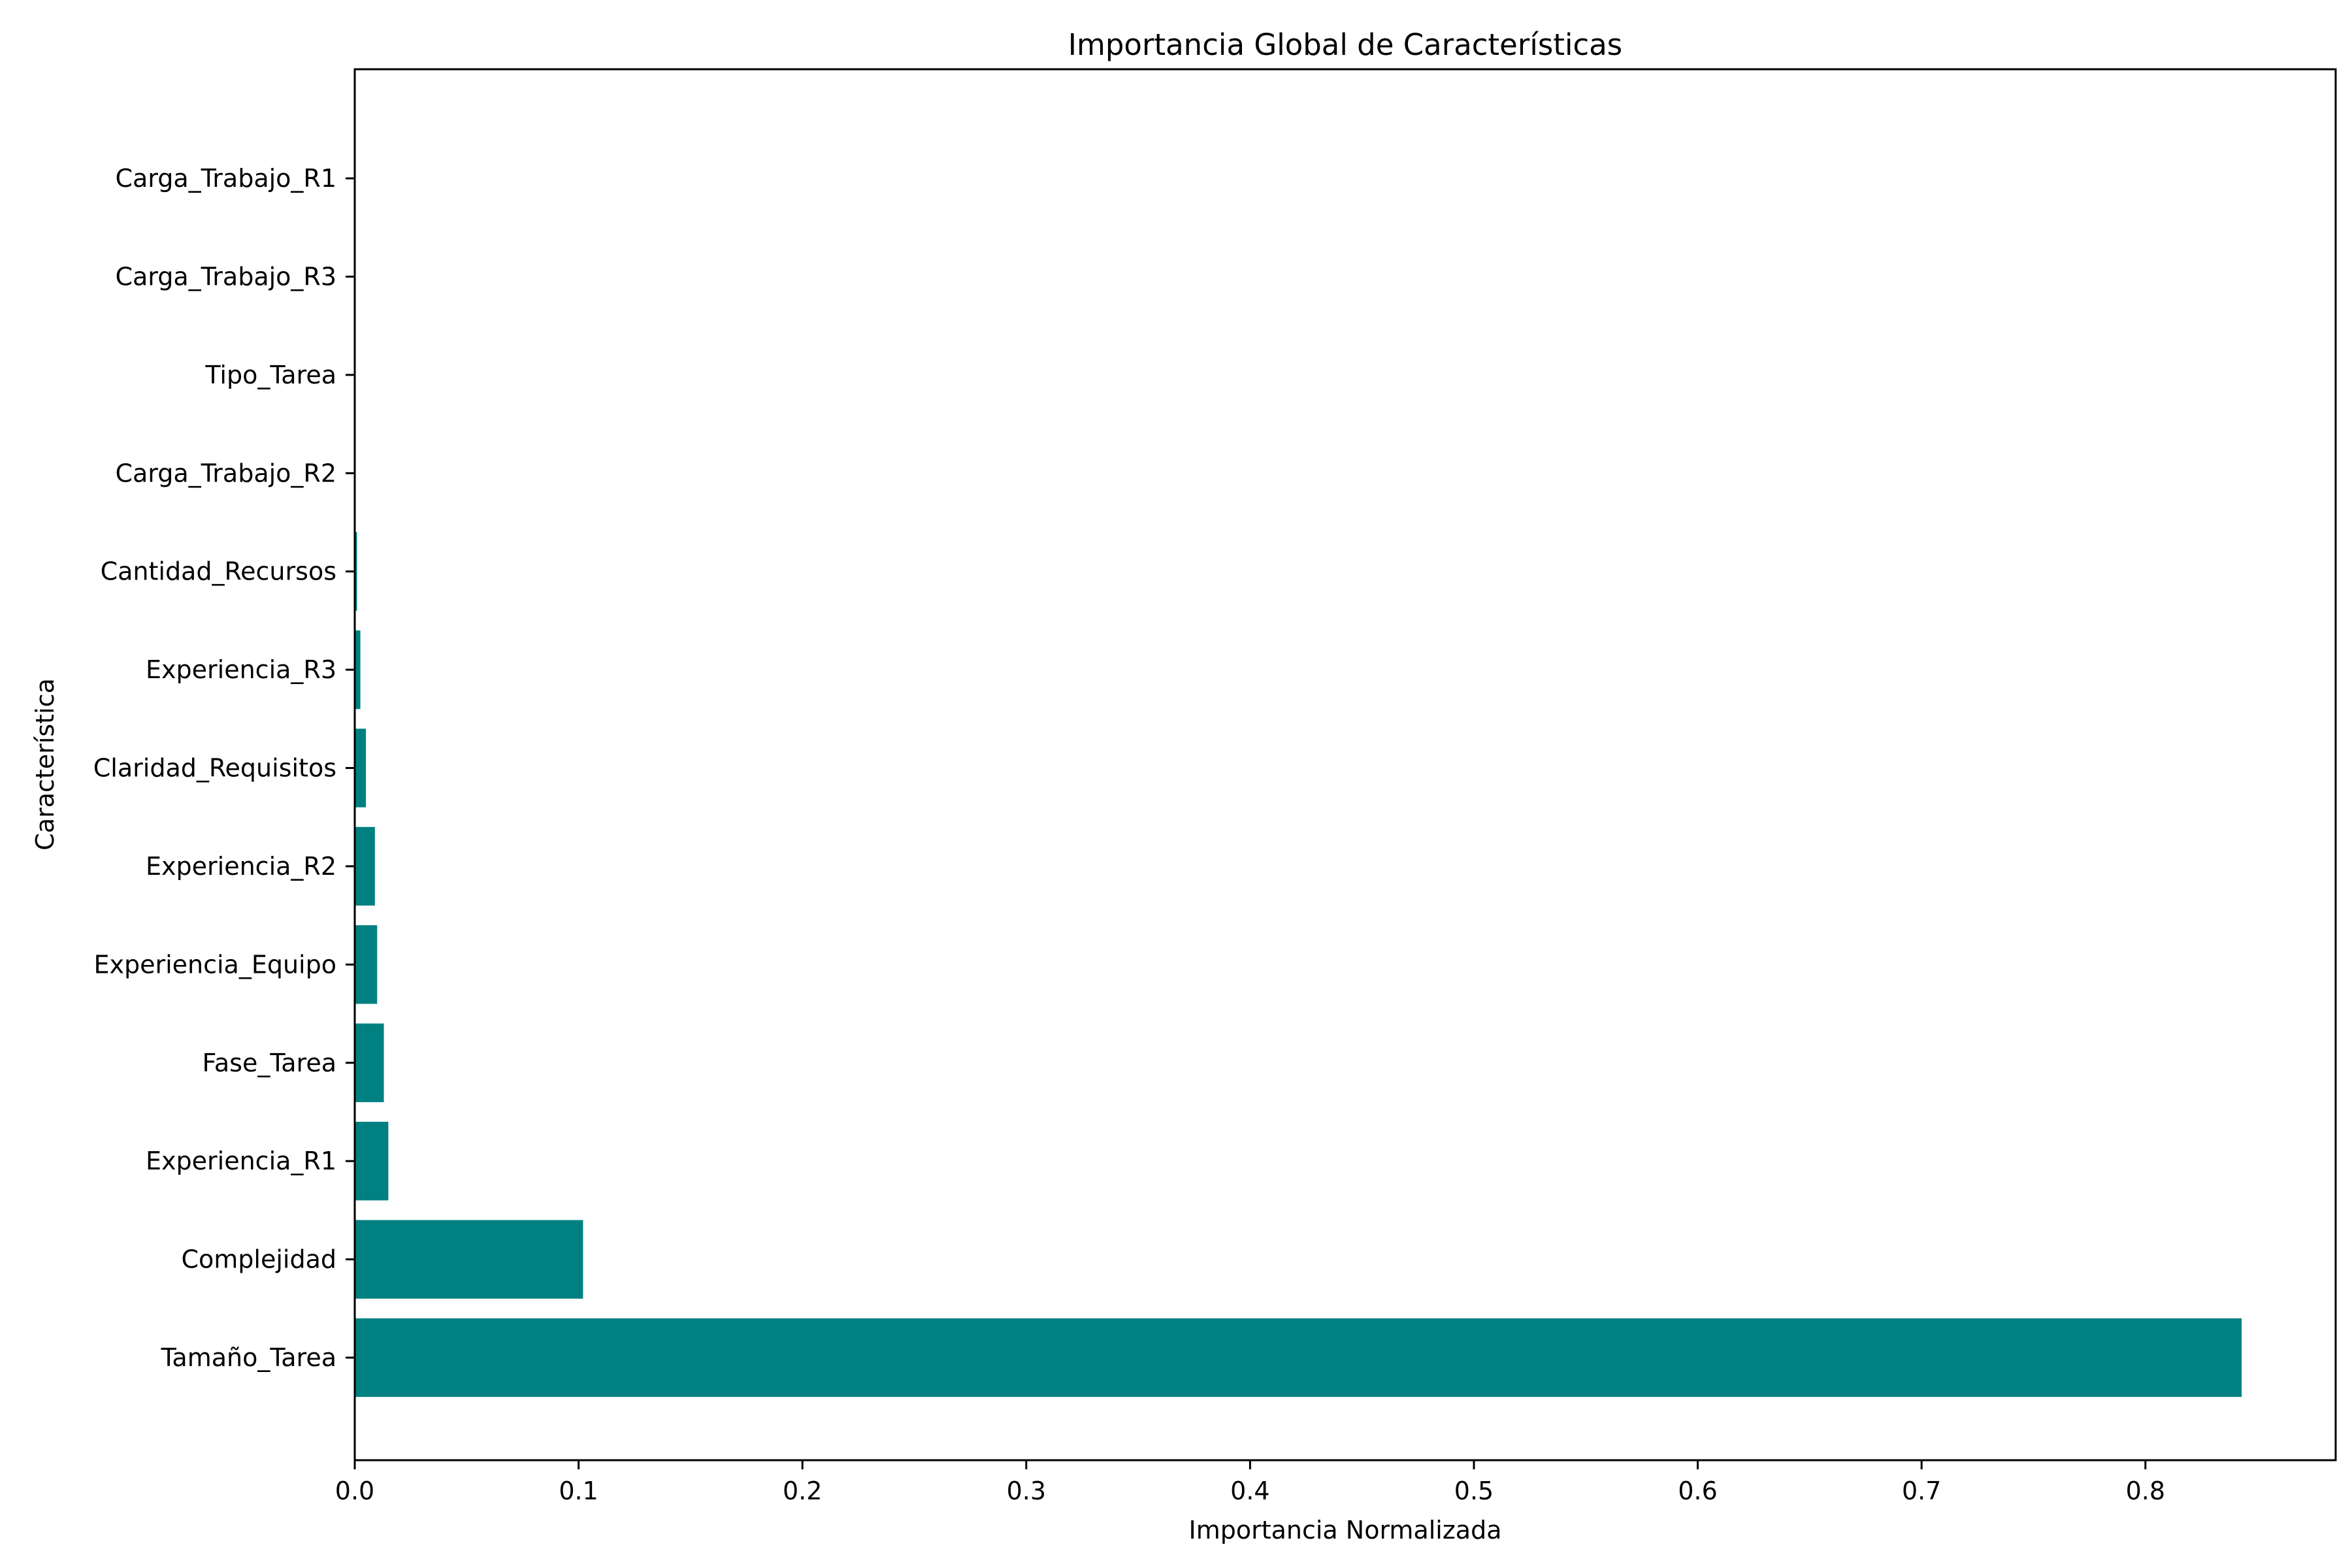  What do you see at coordinates (365, 866) in the screenshot?
I see `bar-experiencia-r2` at bounding box center [365, 866].